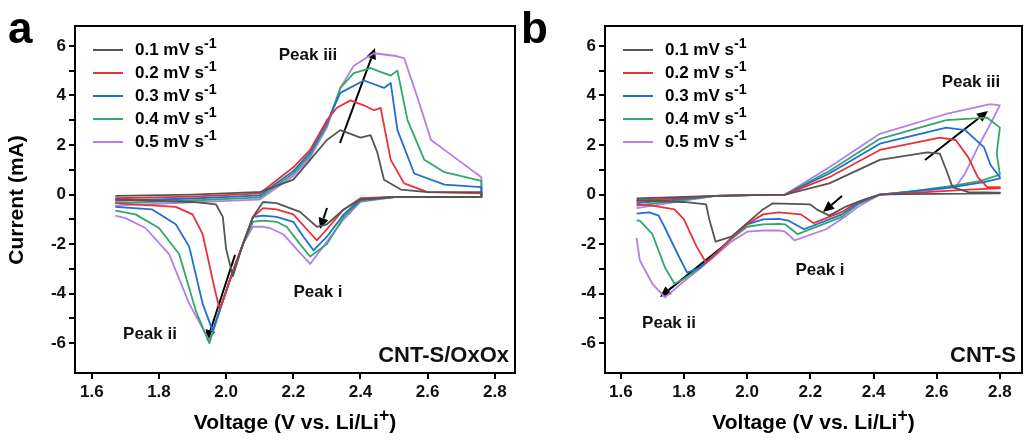 This screenshot has height=443, width=1034. Describe the element at coordinates (444, 355) in the screenshot. I see `annotation: CNT-S/OxOx` at that location.